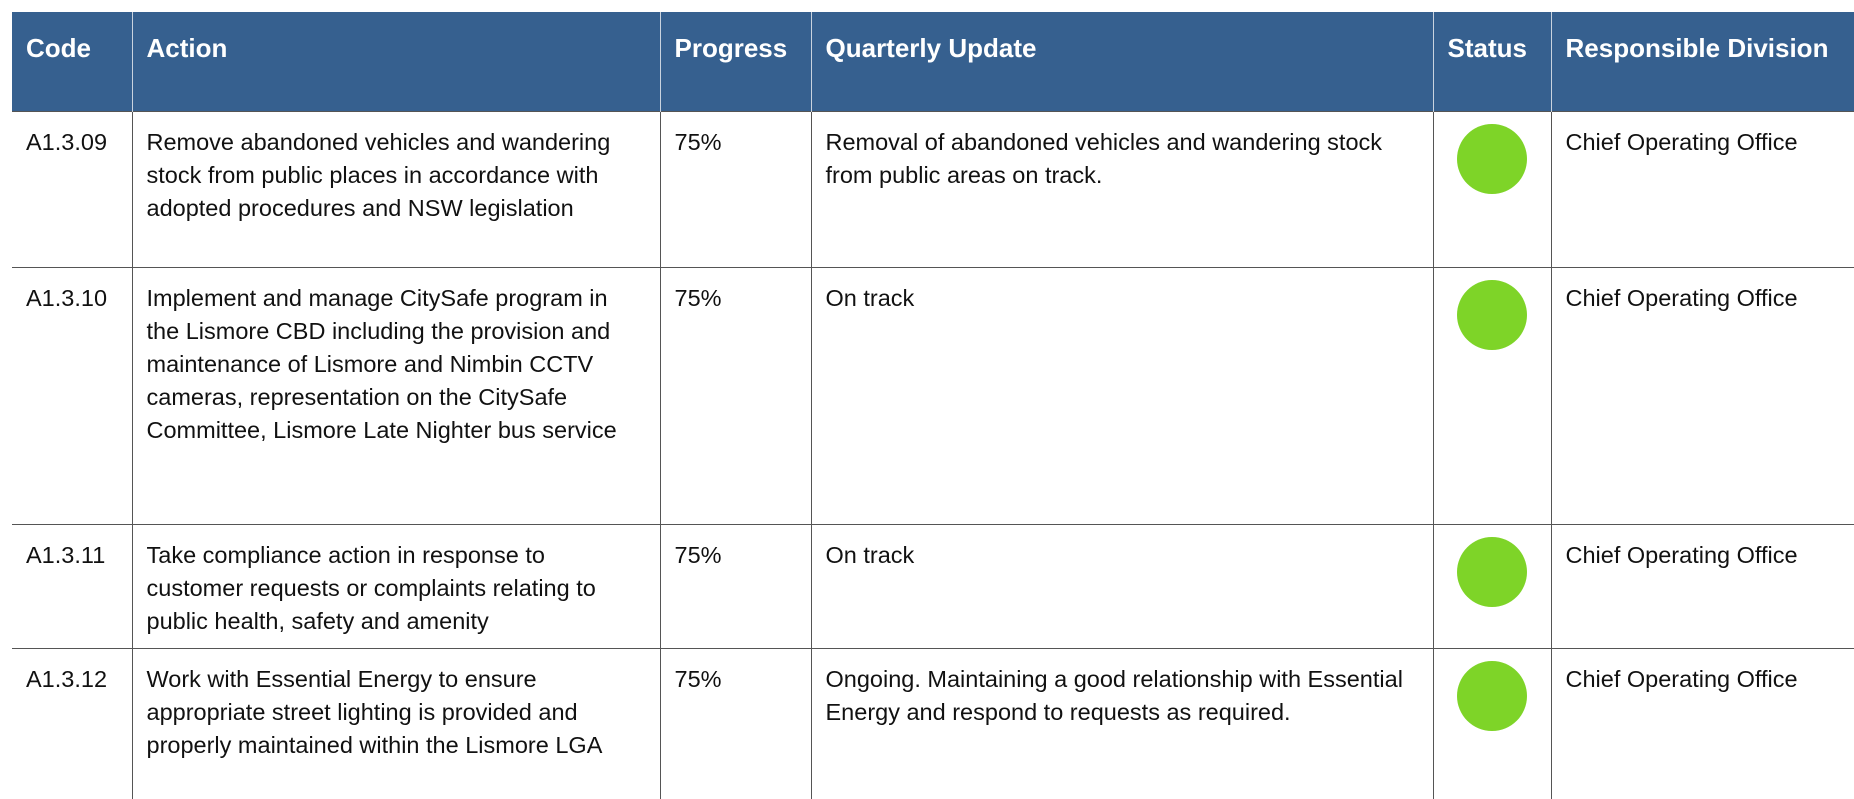  What do you see at coordinates (72, 396) in the screenshot?
I see `table-cell: A1.3.10` at bounding box center [72, 396].